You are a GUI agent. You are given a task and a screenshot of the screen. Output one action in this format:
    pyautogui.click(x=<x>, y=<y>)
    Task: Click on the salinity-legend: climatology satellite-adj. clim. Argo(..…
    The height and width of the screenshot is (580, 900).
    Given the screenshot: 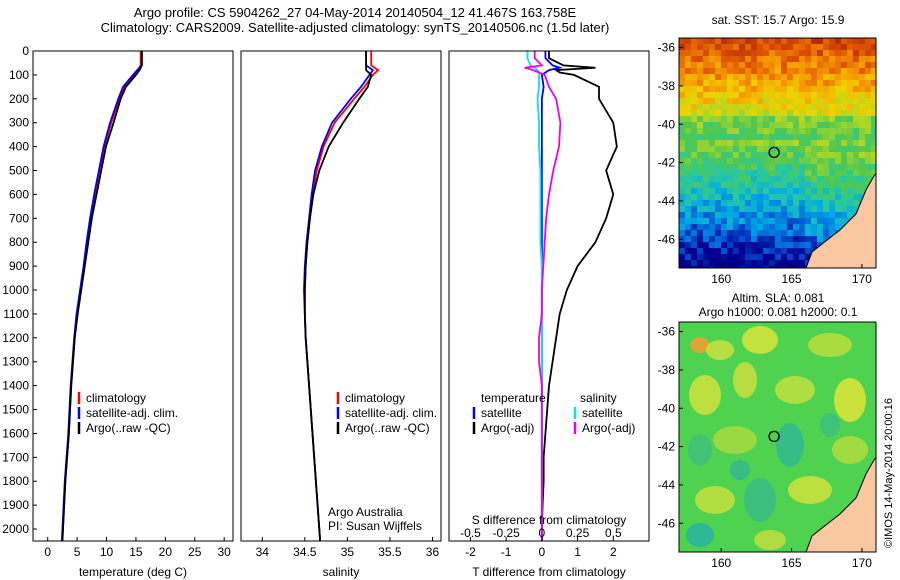 What is the action you would take?
    pyautogui.click(x=386, y=413)
    